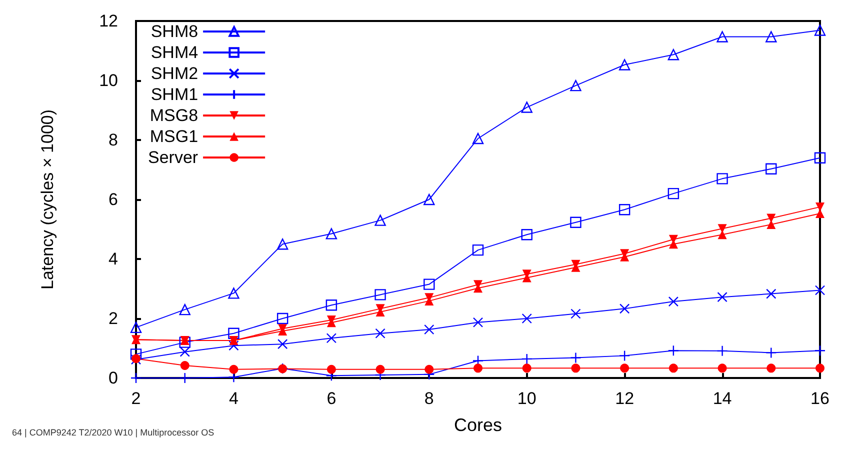  What do you see at coordinates (820, 398) in the screenshot?
I see `x-tick-label: 16` at bounding box center [820, 398].